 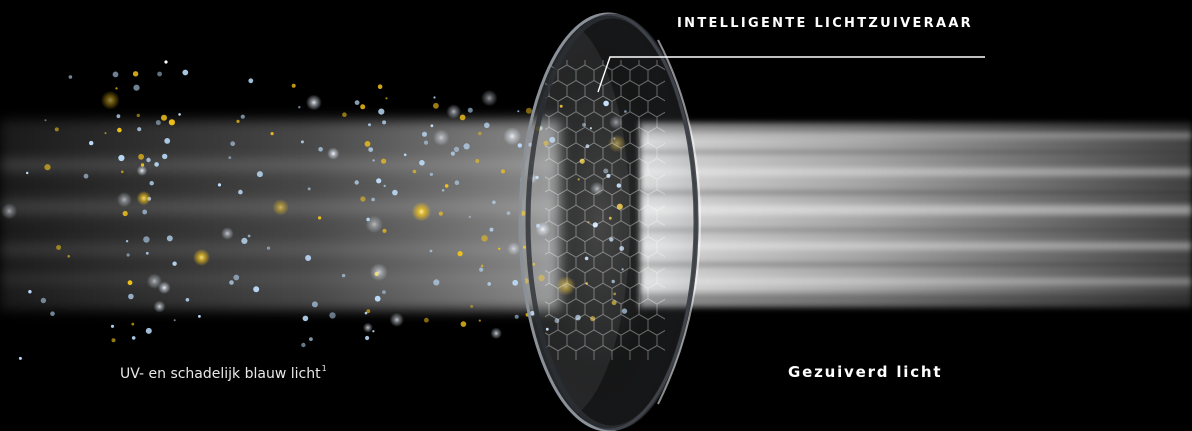 I want to click on purified-light-label: Gezuiverd licht, so click(x=865, y=372).